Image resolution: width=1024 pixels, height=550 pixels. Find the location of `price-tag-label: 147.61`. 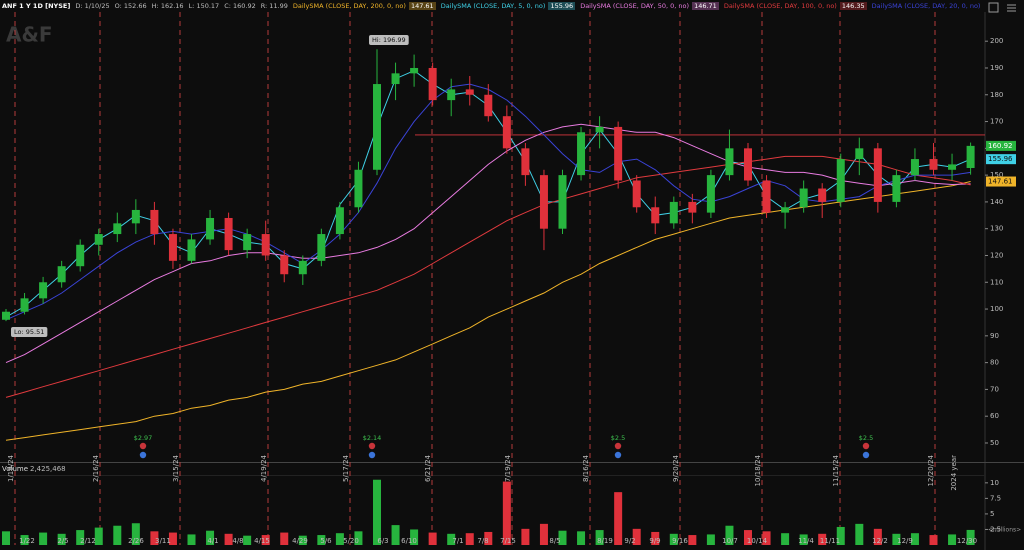

price-tag-label: 147.61 is located at coordinates (1000, 182).